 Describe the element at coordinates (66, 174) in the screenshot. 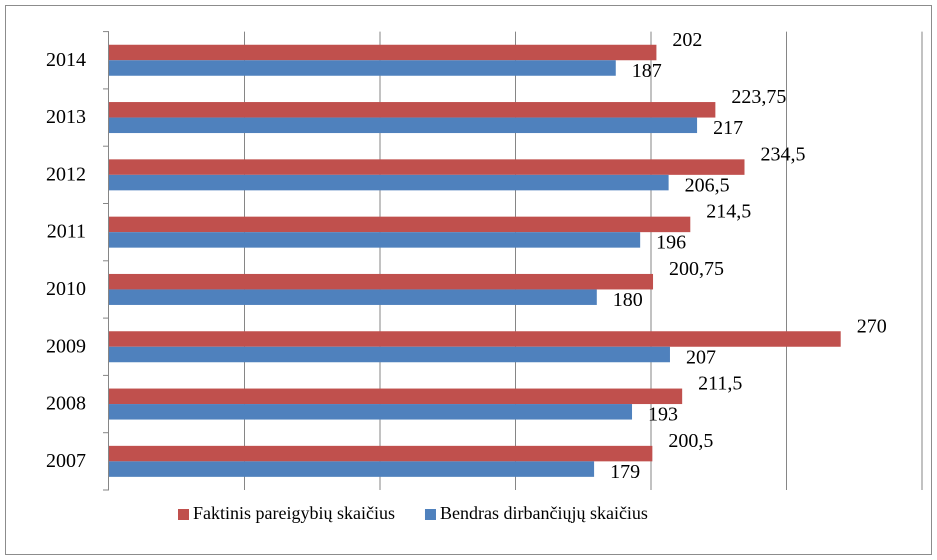

I see `y-tick-label: 2012` at that location.